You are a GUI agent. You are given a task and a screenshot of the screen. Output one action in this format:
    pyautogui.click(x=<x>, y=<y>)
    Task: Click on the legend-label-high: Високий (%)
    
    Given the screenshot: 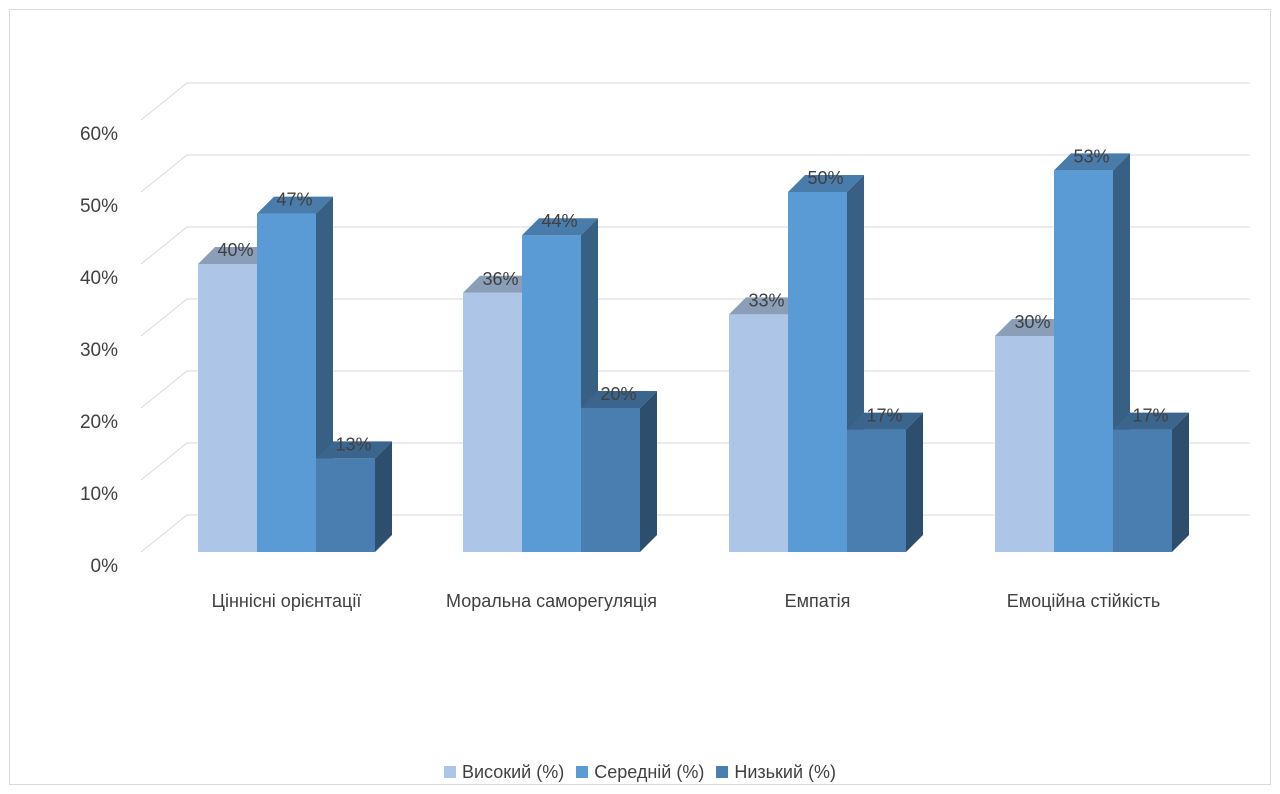 What is the action you would take?
    pyautogui.click(x=513, y=771)
    